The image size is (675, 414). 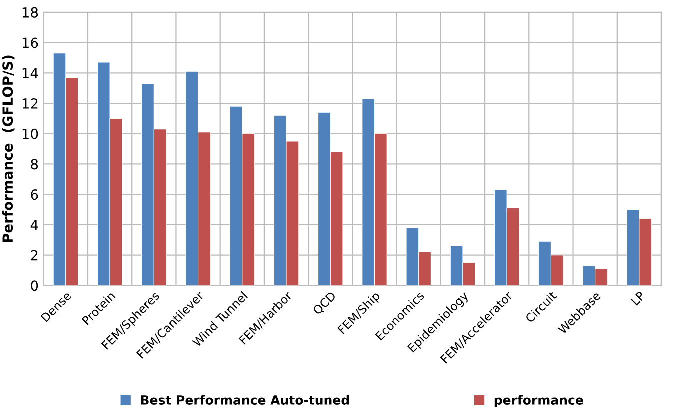 I want to click on y-tick-label: 16, so click(x=30, y=43).